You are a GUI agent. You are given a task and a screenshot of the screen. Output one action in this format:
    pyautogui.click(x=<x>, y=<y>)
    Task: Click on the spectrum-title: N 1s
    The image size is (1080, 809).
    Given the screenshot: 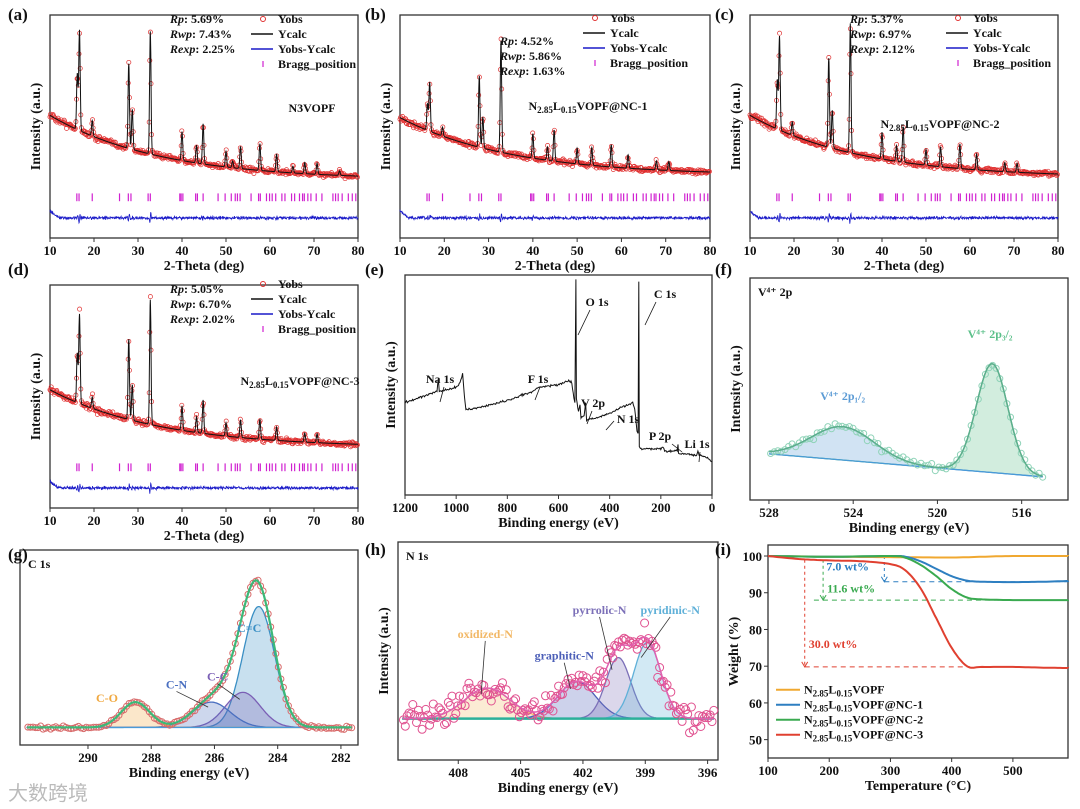 What is the action you would take?
    pyautogui.click(x=417, y=556)
    